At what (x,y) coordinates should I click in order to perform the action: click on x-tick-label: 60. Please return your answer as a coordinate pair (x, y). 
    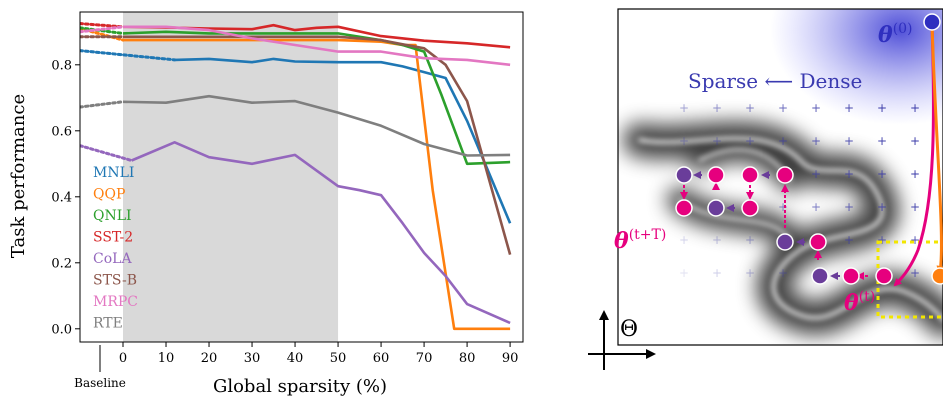
    Looking at the image, I should click on (381, 358).